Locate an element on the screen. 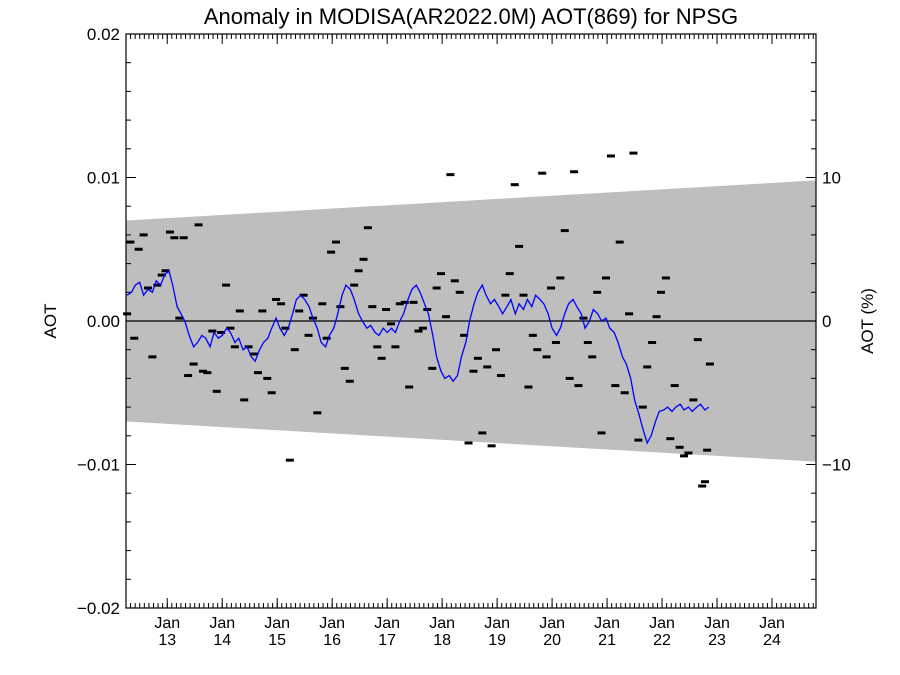 The image size is (900, 675). y-tick-label-left: −0.02 is located at coordinates (98, 608).